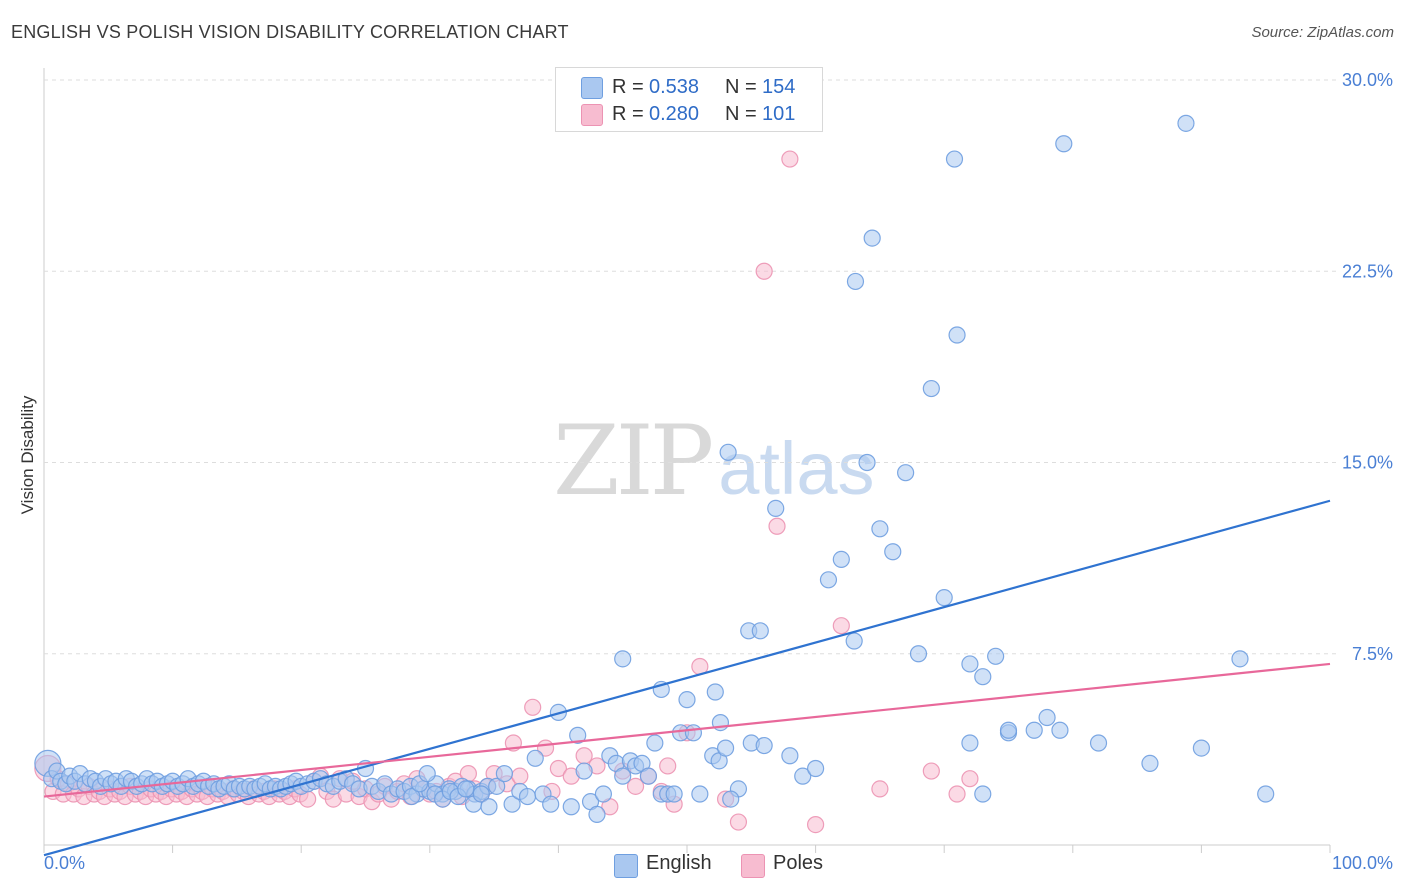  I want to click on legend-label-english: English, so click(679, 863).